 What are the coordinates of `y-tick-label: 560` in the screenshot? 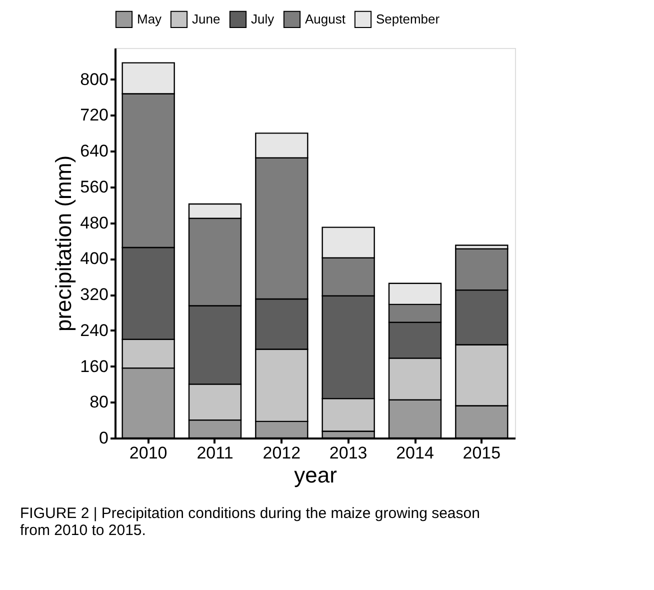 It's located at (94, 186).